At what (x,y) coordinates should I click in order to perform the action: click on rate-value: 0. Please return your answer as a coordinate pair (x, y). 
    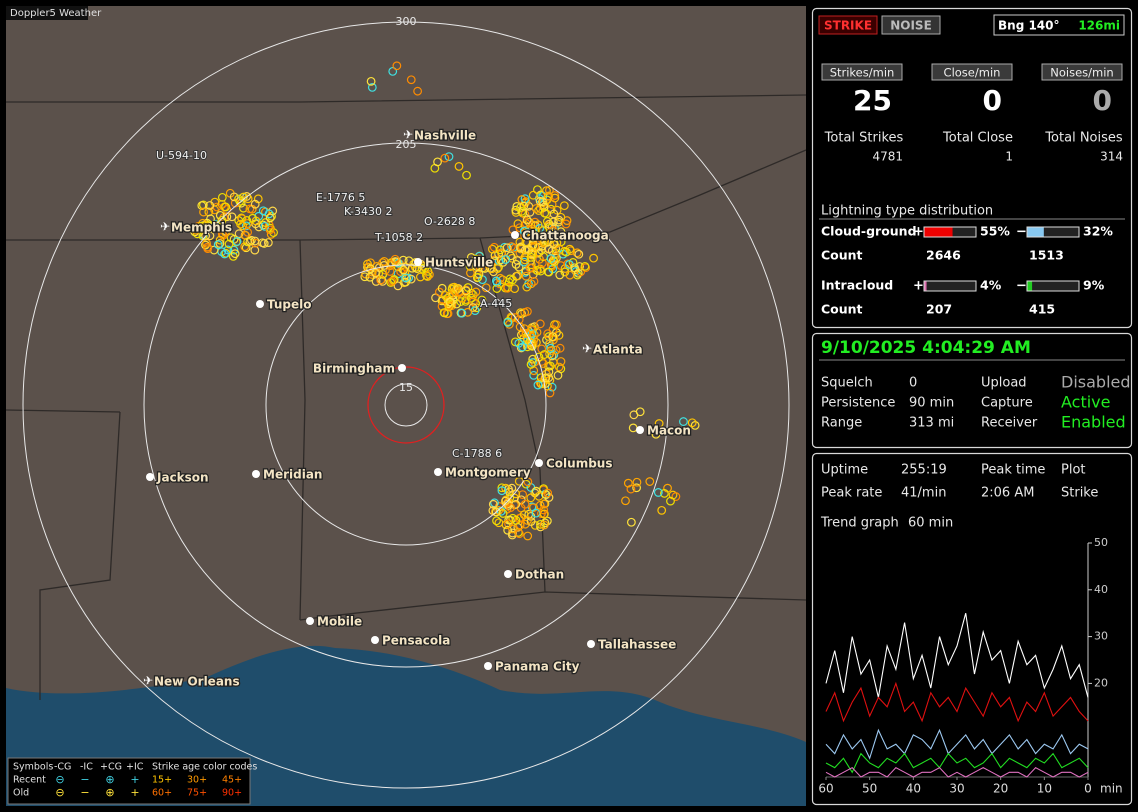
    Looking at the image, I should click on (1102, 100).